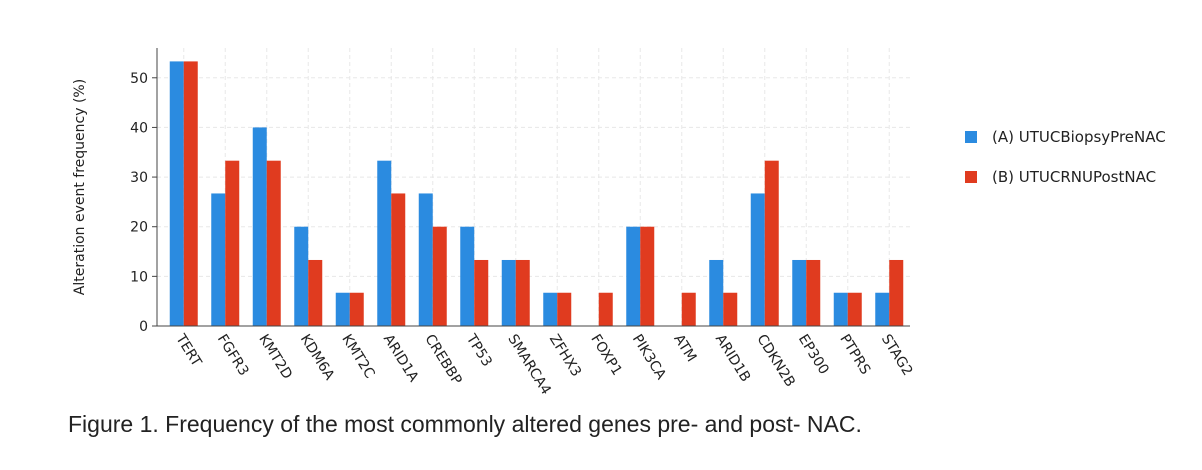 The width and height of the screenshot is (1202, 470). I want to click on x-tick-label: CDKN2B, so click(775, 361).